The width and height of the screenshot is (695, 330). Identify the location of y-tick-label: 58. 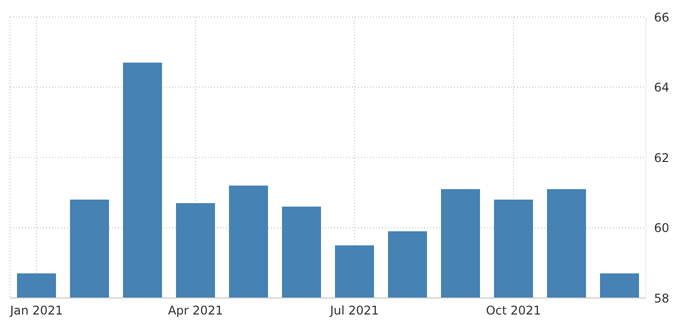
(662, 298).